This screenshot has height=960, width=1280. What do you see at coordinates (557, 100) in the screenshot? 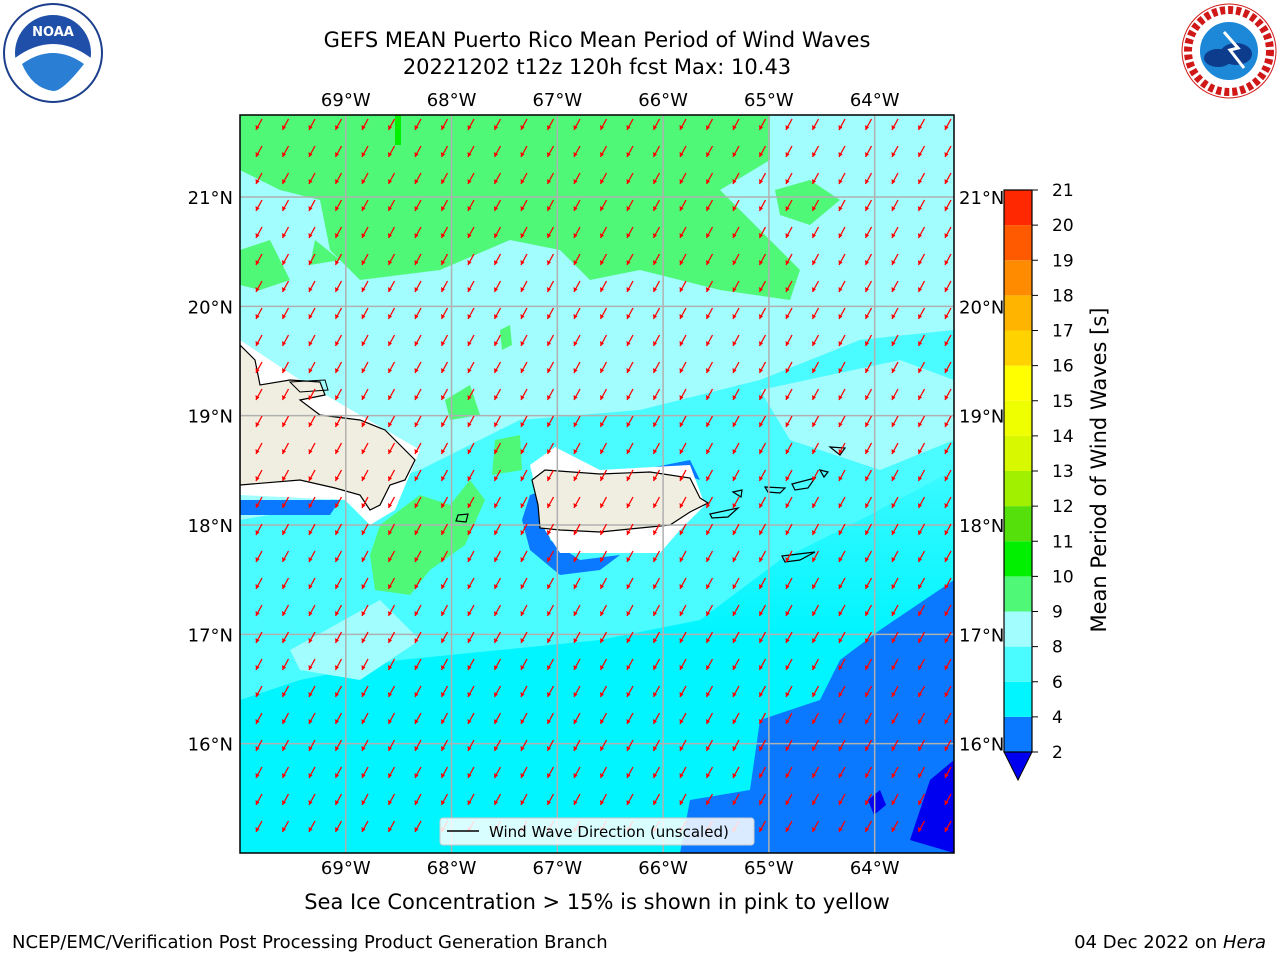
I see `lon-label: 67°W` at bounding box center [557, 100].